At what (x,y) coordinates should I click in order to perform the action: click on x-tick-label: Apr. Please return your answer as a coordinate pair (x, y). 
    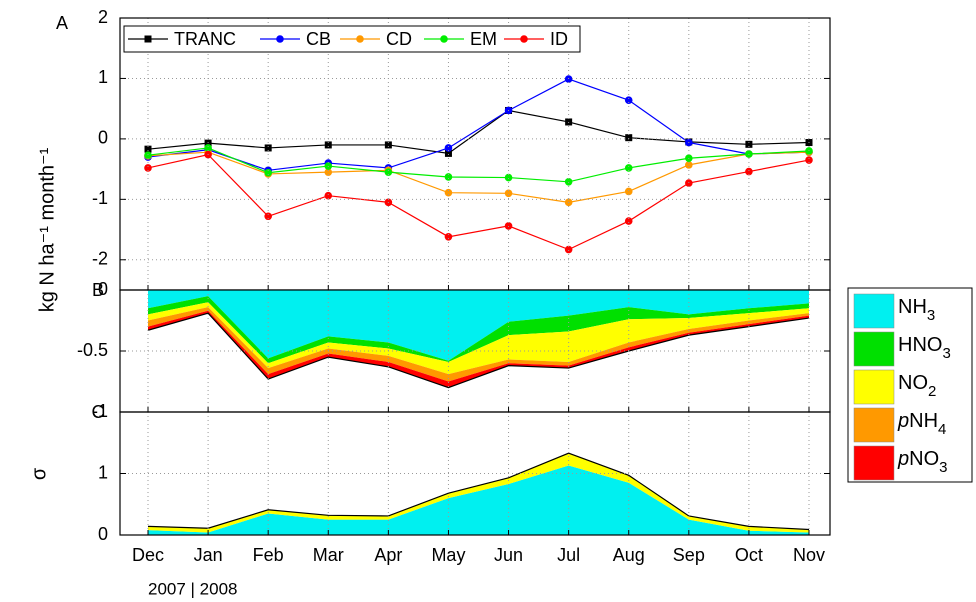
    Looking at the image, I should click on (388, 555).